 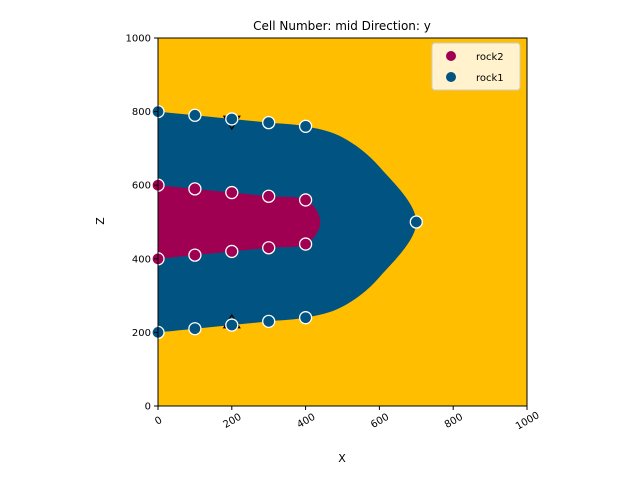 I want to click on x-axis-label: X, so click(x=342, y=458).